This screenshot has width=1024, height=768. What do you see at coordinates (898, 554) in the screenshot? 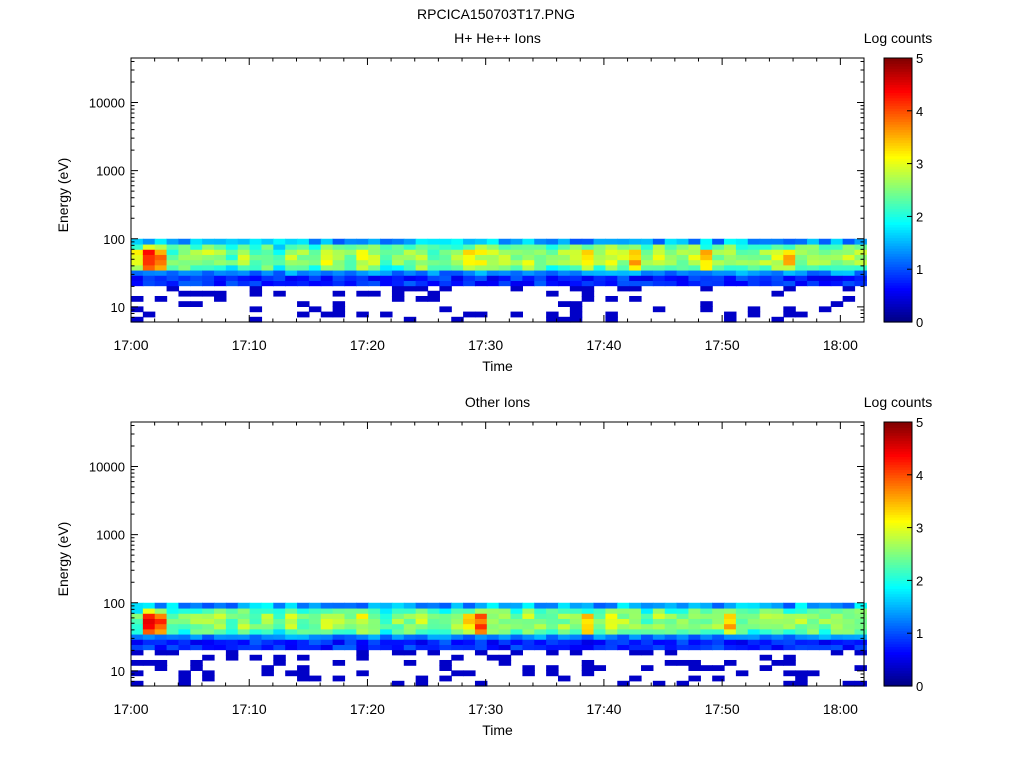
I see `colorbar-frame` at bounding box center [898, 554].